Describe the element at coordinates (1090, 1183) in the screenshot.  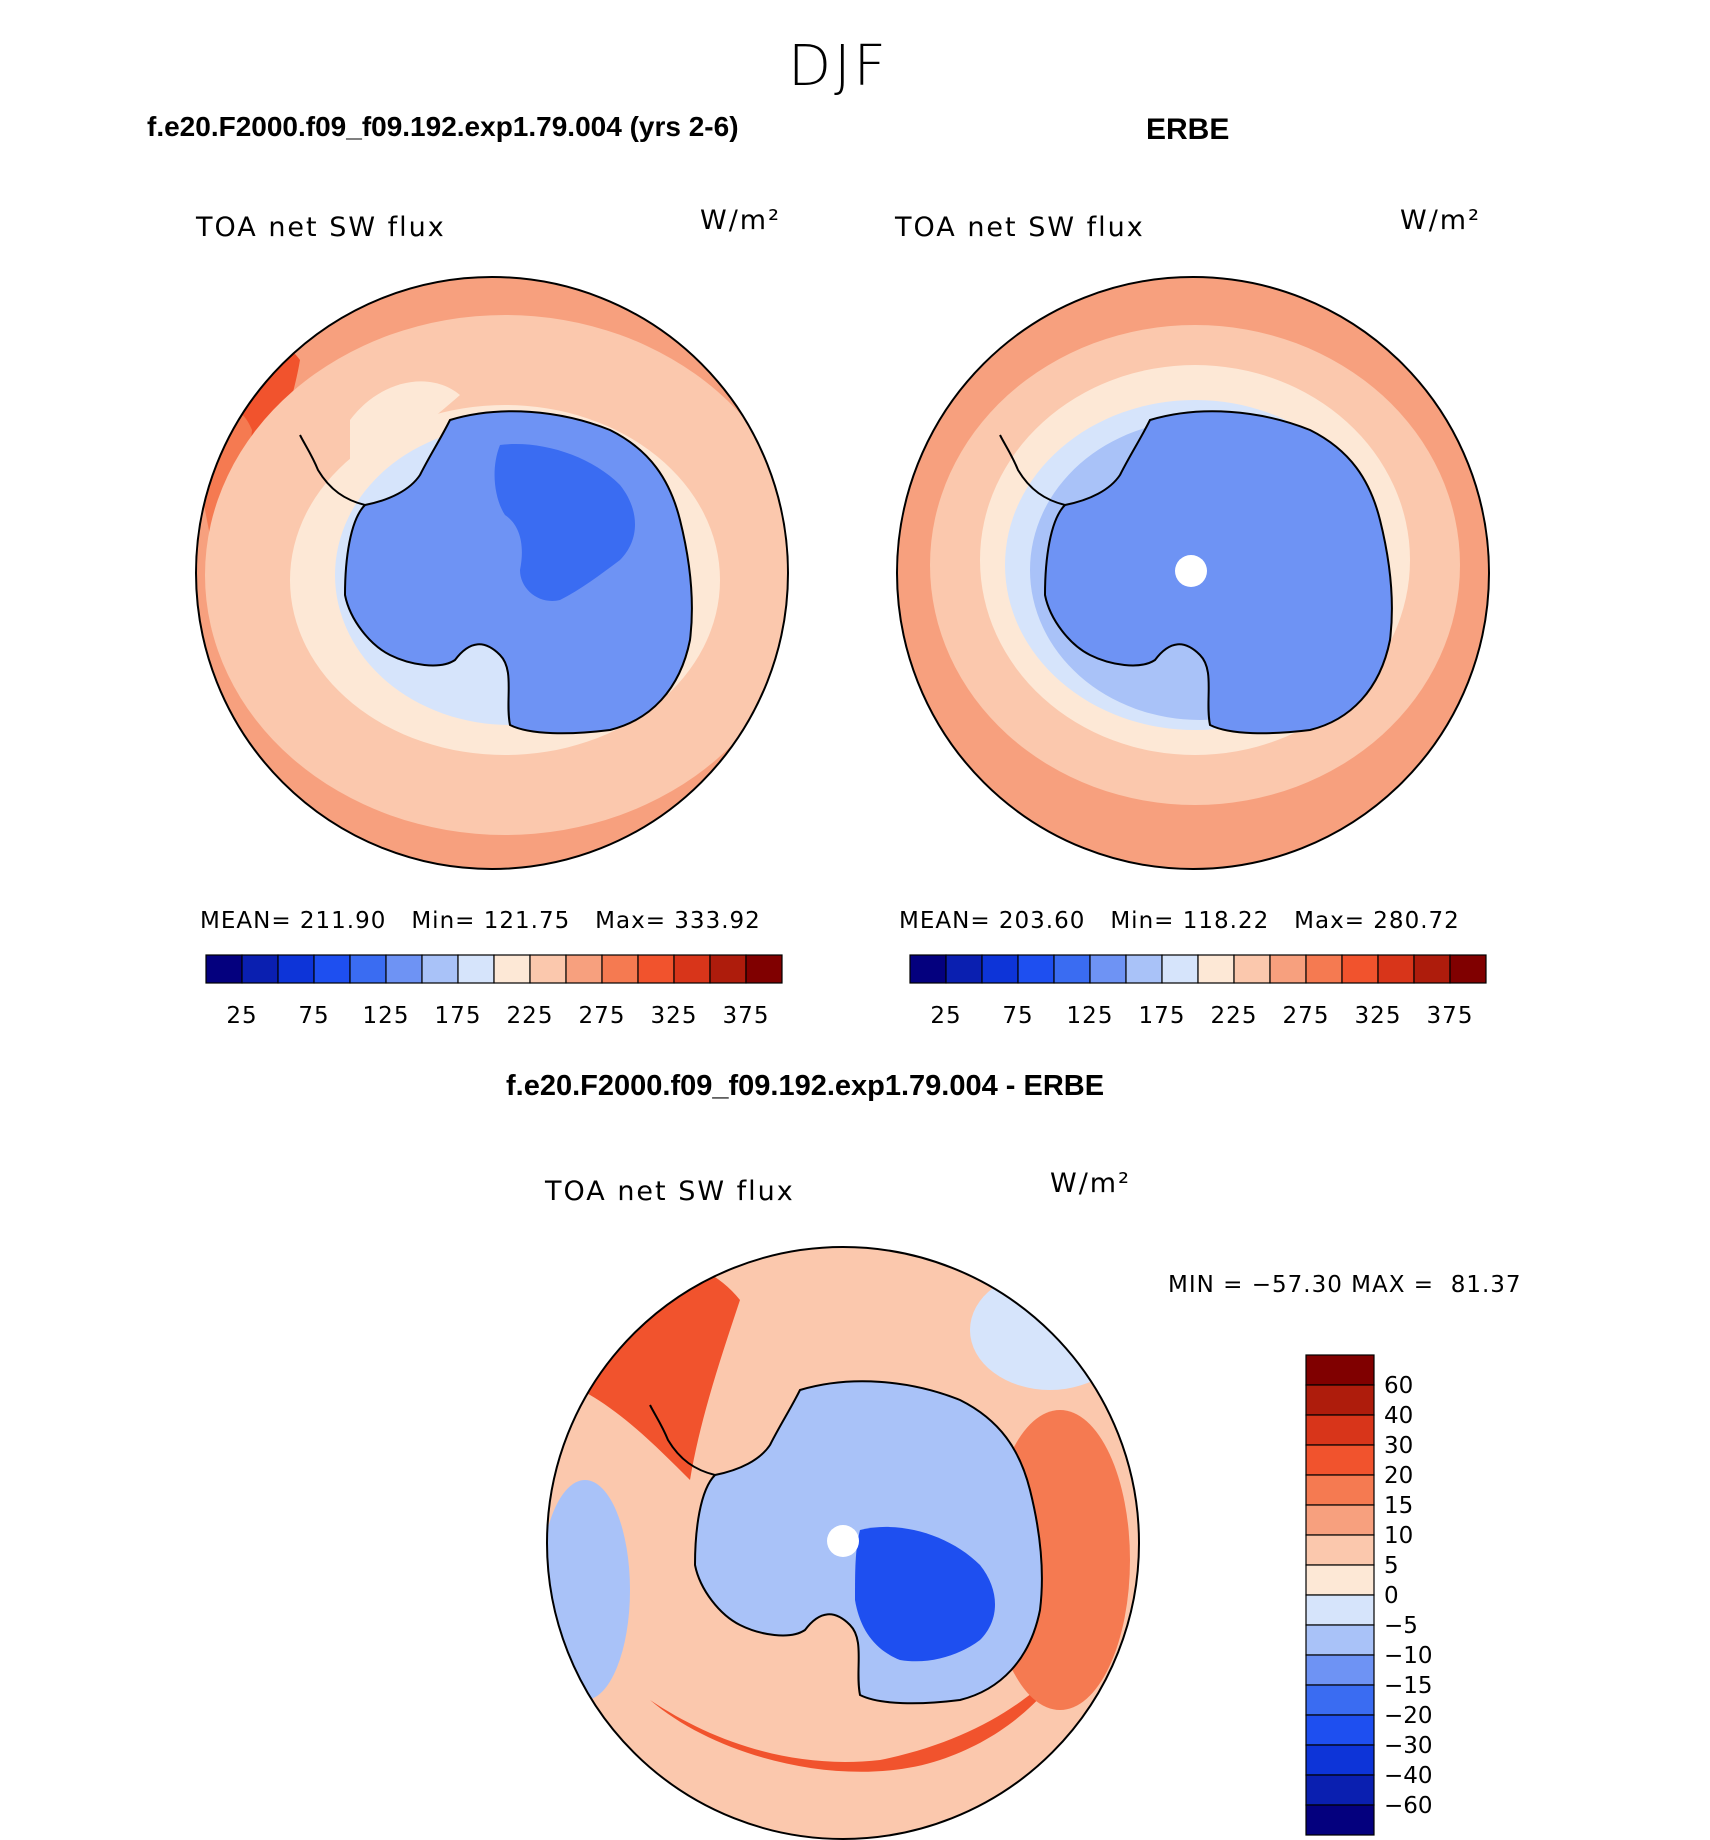
I see `panel-3-units: W/m²` at that location.